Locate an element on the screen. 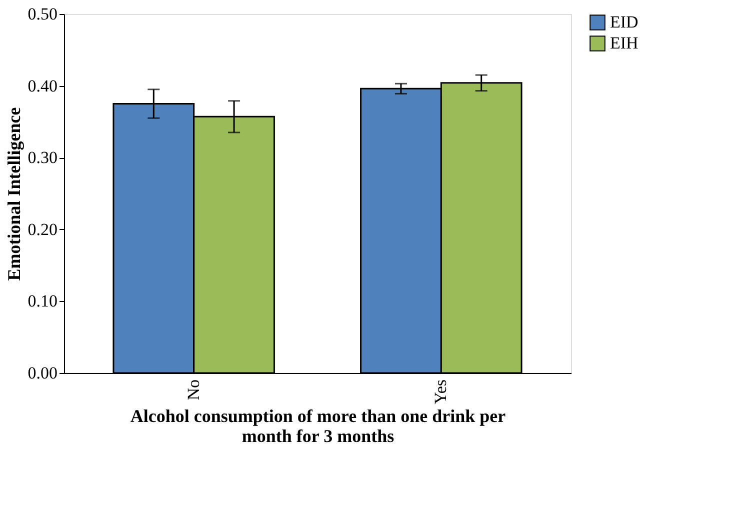 The image size is (729, 512). y-tick-label: 0.20 is located at coordinates (43, 229).